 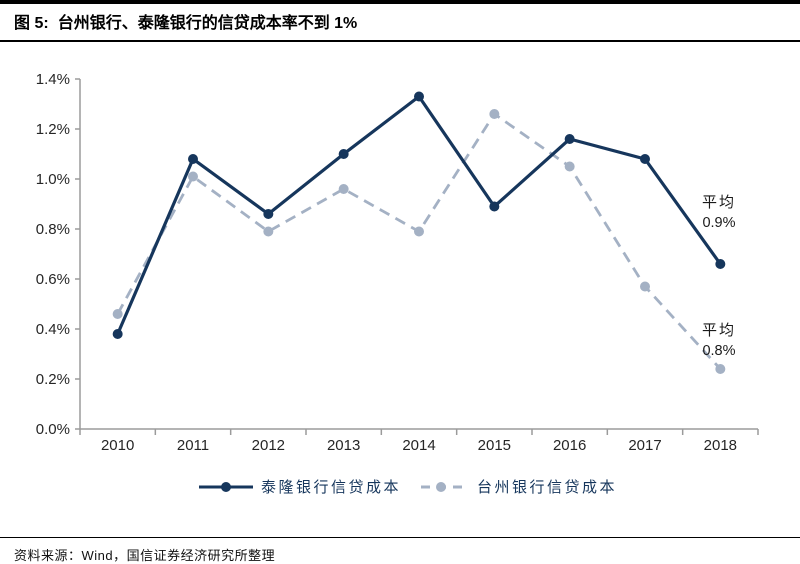 What do you see at coordinates (193, 445) in the screenshot?
I see `x-tick-label: 2011` at bounding box center [193, 445].